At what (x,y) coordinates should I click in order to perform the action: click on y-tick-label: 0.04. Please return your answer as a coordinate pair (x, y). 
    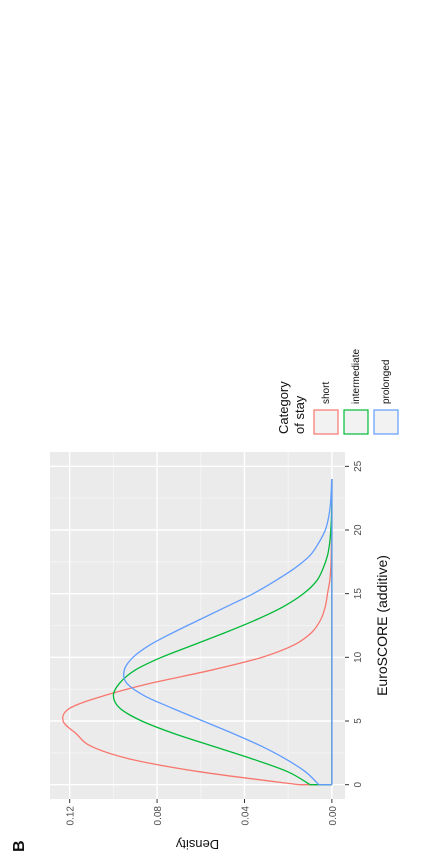
    Looking at the image, I should click on (245, 816).